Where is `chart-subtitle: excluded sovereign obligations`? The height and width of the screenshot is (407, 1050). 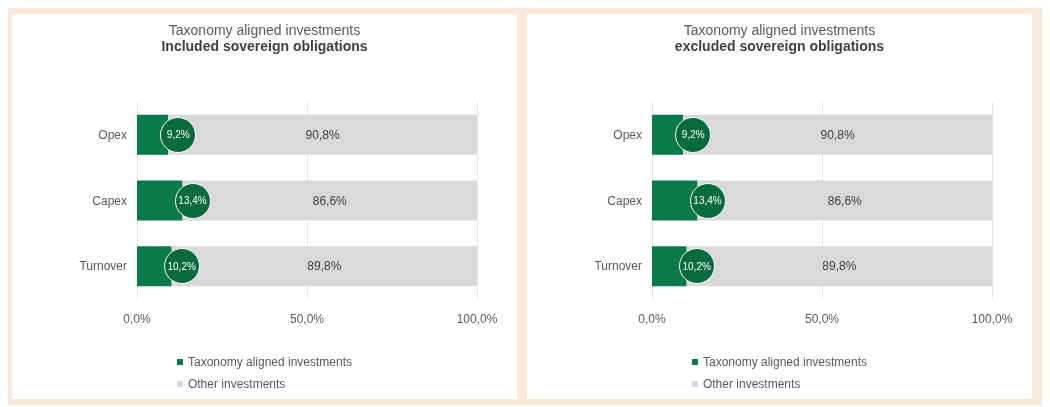
chart-subtitle: excluded sovereign obligations is located at coordinates (779, 46).